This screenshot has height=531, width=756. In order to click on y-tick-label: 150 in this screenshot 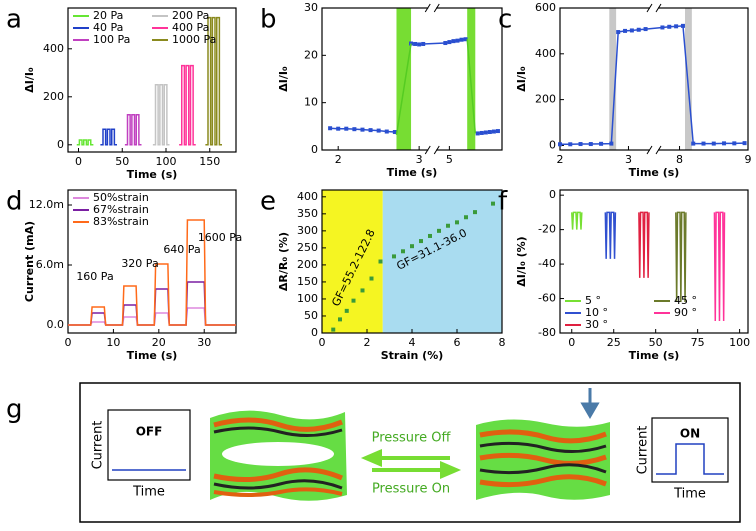, I will do `click(307, 281)`.